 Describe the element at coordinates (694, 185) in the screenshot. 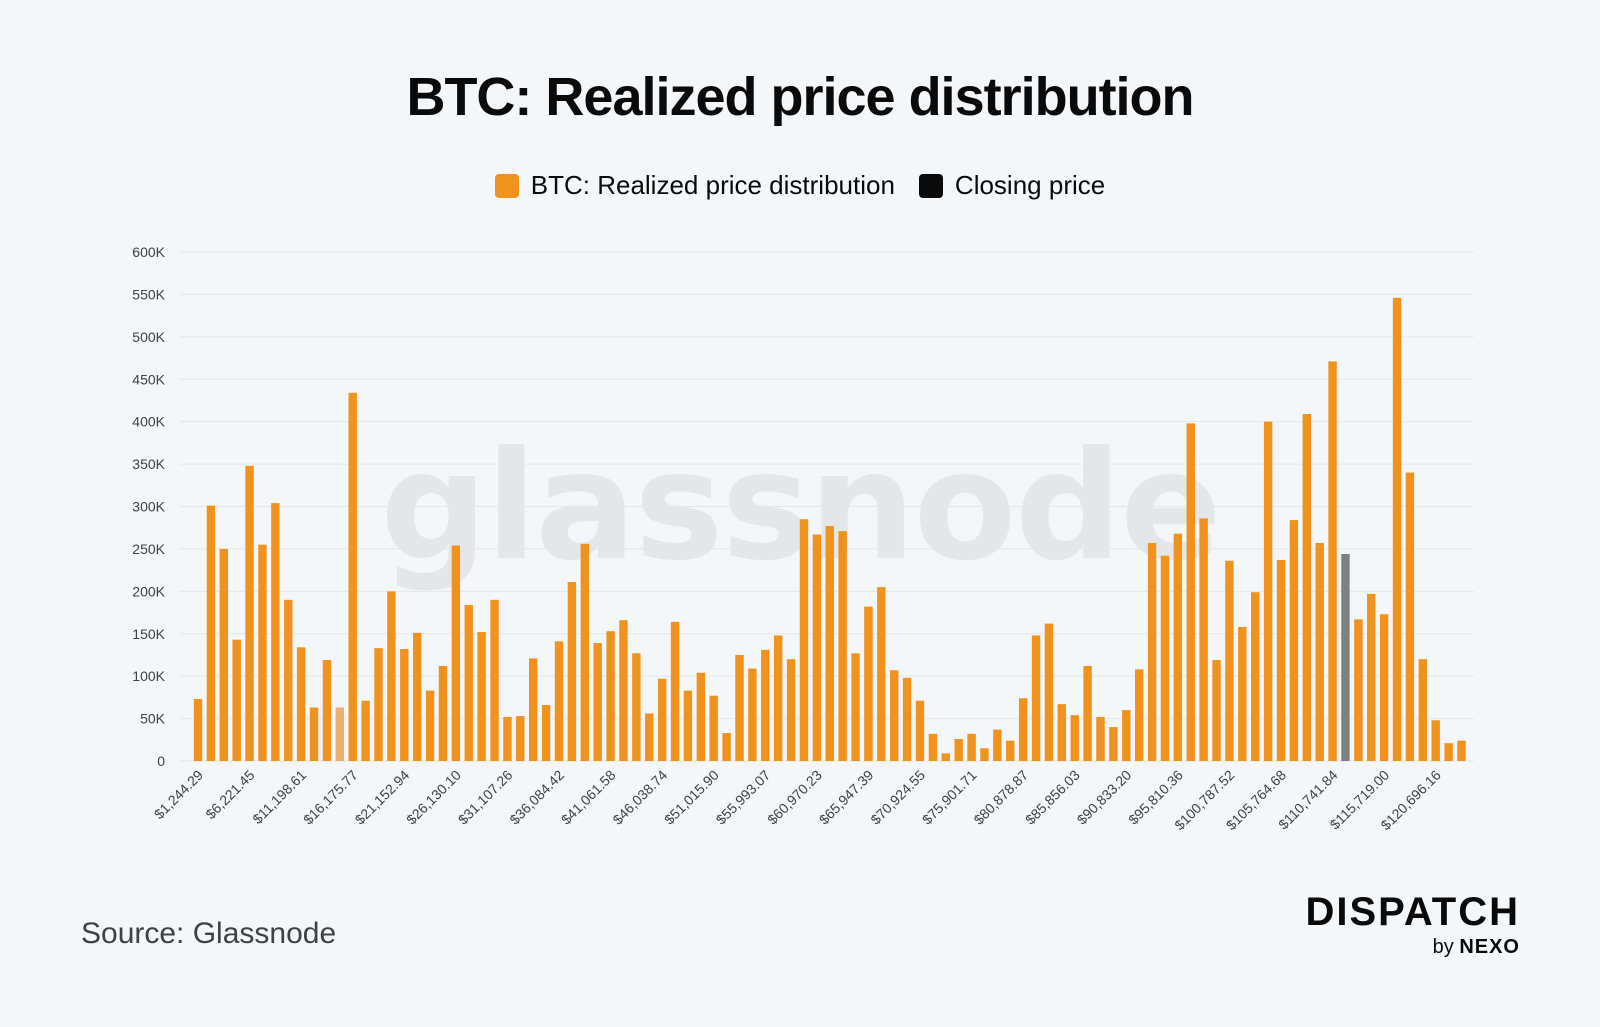

I see `legend-item-realized: BTC: Realized price distribution` at that location.